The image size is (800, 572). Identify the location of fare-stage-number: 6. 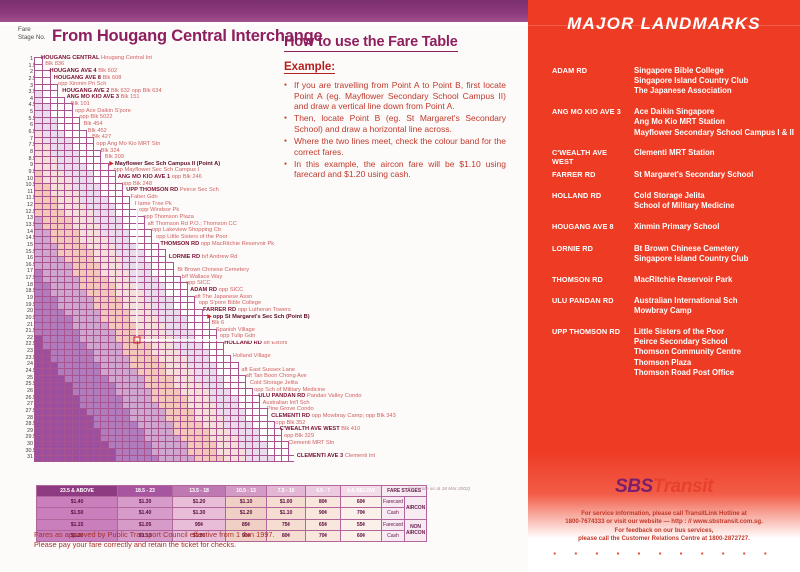
(31, 125).